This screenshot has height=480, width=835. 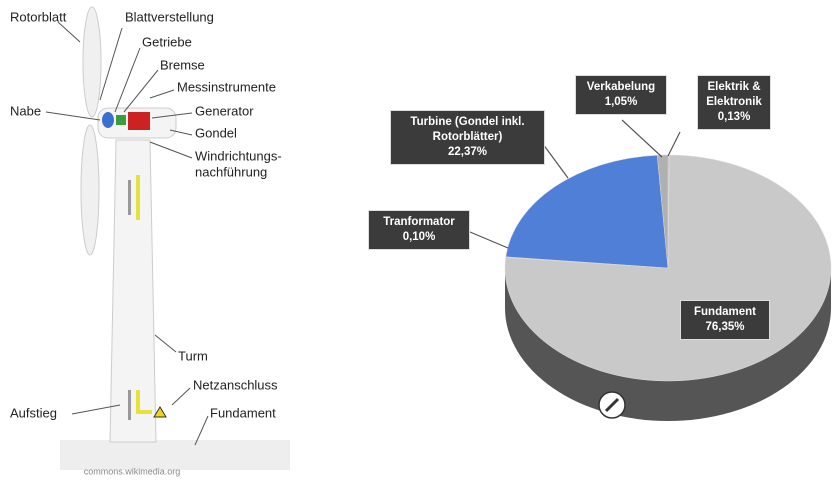 I want to click on warning-icon, so click(x=160, y=412).